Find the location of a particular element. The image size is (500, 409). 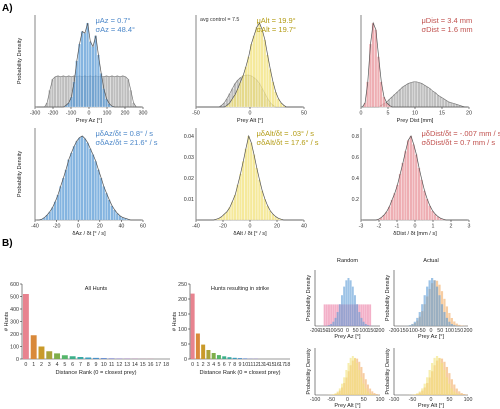

x-tick-label: -40 is located at coordinates (35, 227).